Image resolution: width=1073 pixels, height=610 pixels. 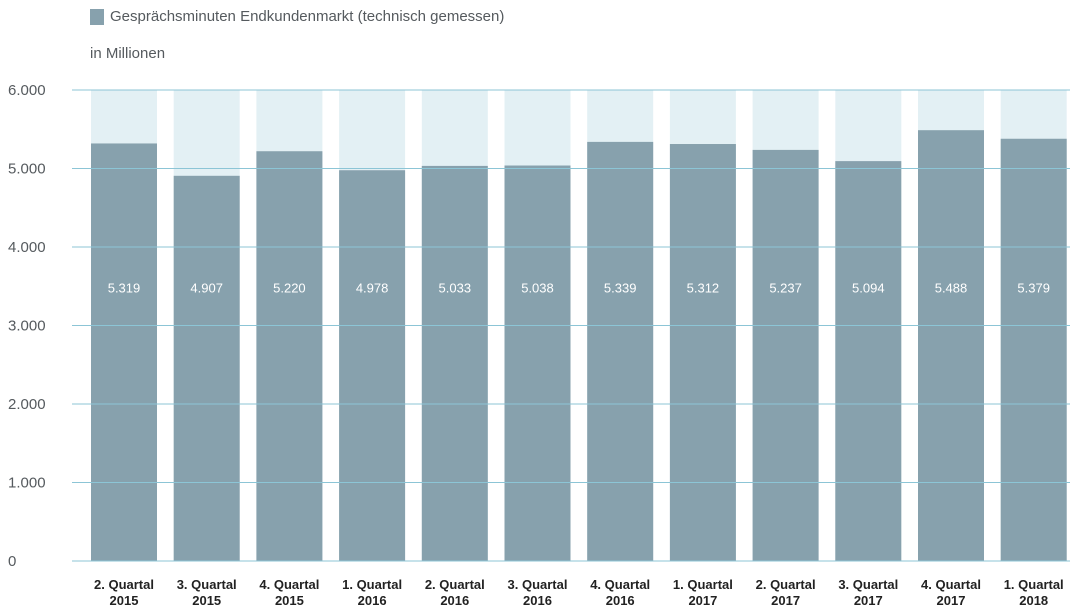 I want to click on unit-label: in Millionen, so click(x=128, y=53).